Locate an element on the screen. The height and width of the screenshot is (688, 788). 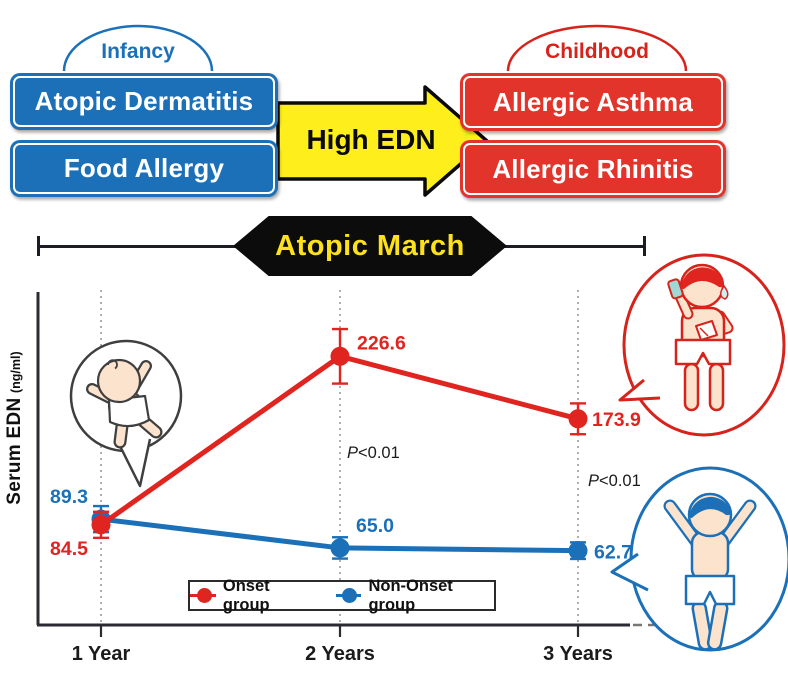
box-allergic-asthma-label: Allergic Asthma is located at coordinates (593, 101).